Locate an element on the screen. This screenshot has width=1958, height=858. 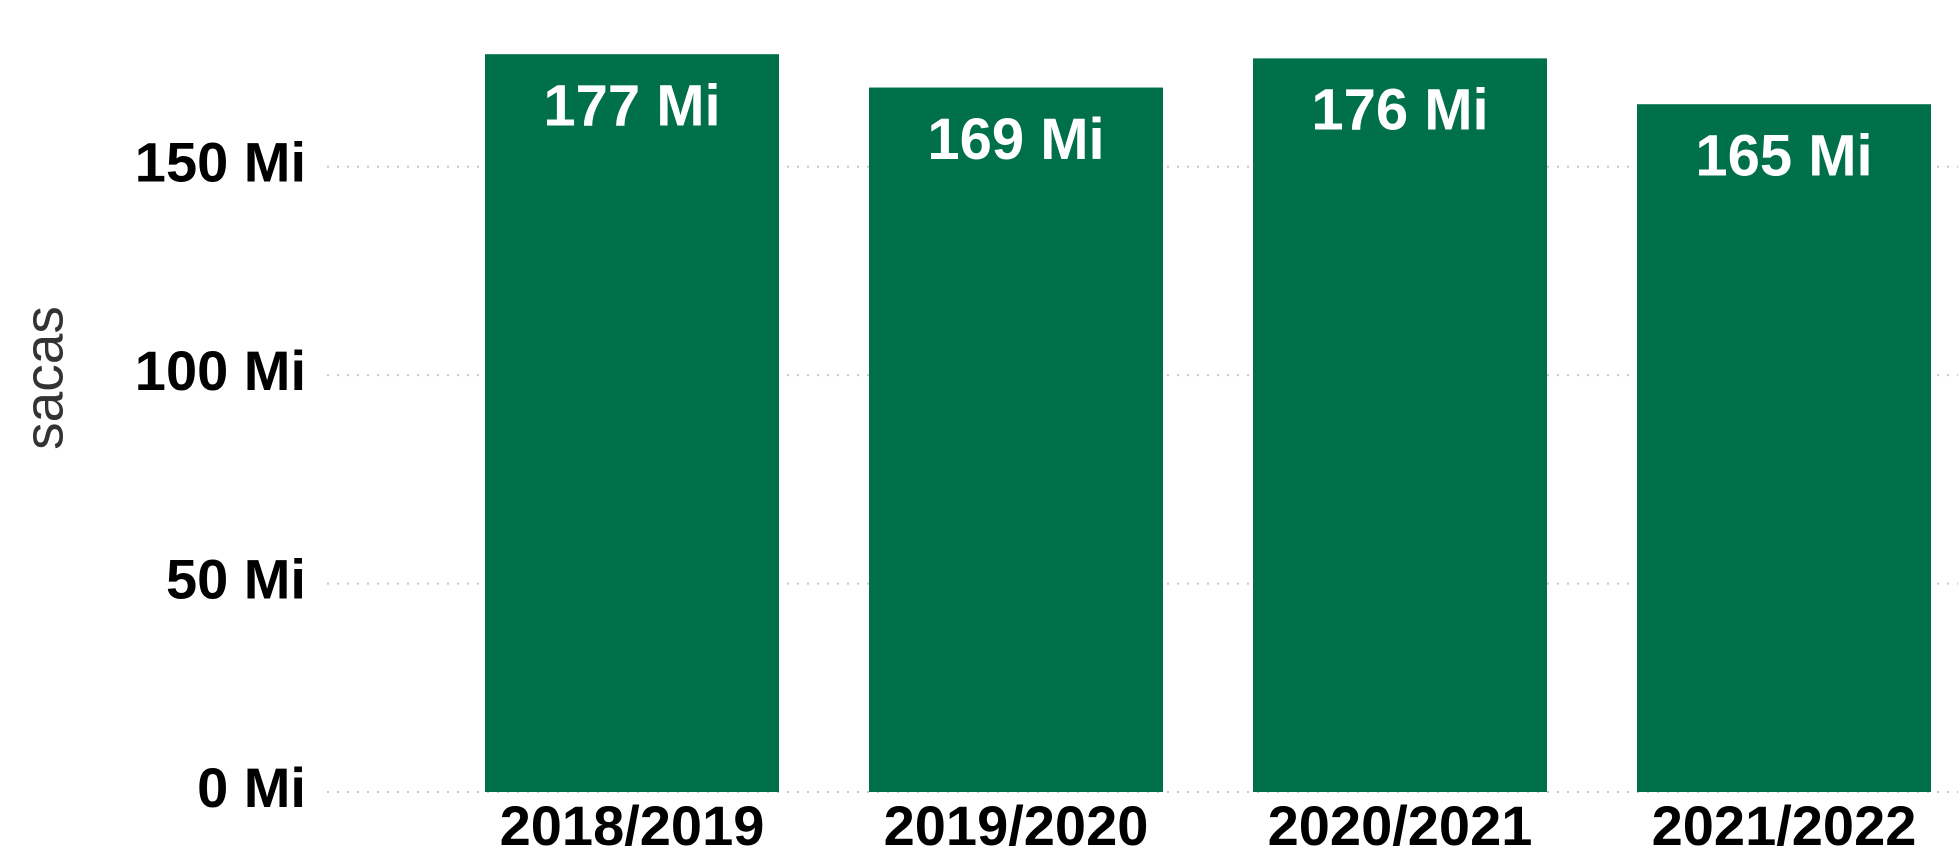
y-tick-label: 100 Mi is located at coordinates (220, 370).